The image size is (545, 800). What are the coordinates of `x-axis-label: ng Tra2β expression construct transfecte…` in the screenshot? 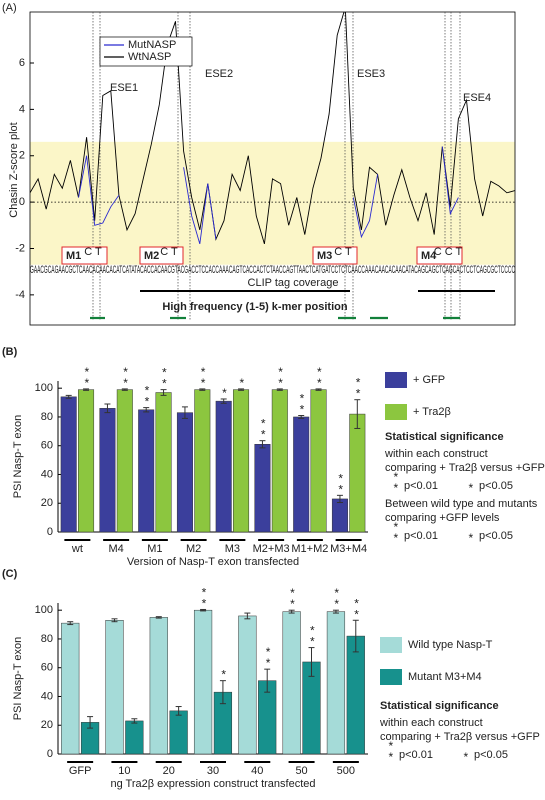 It's located at (212, 784).